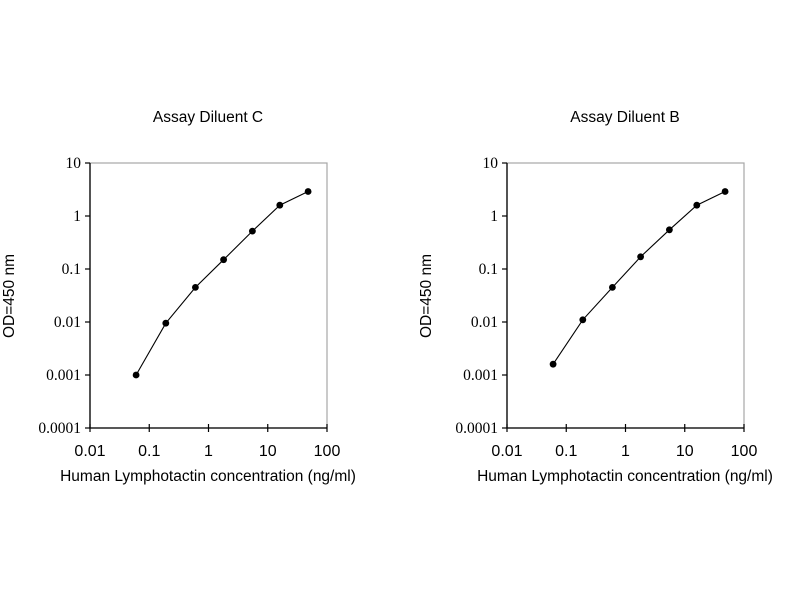 This screenshot has width=800, height=600. I want to click on chart-title: Assay Diluent C, so click(208, 117).